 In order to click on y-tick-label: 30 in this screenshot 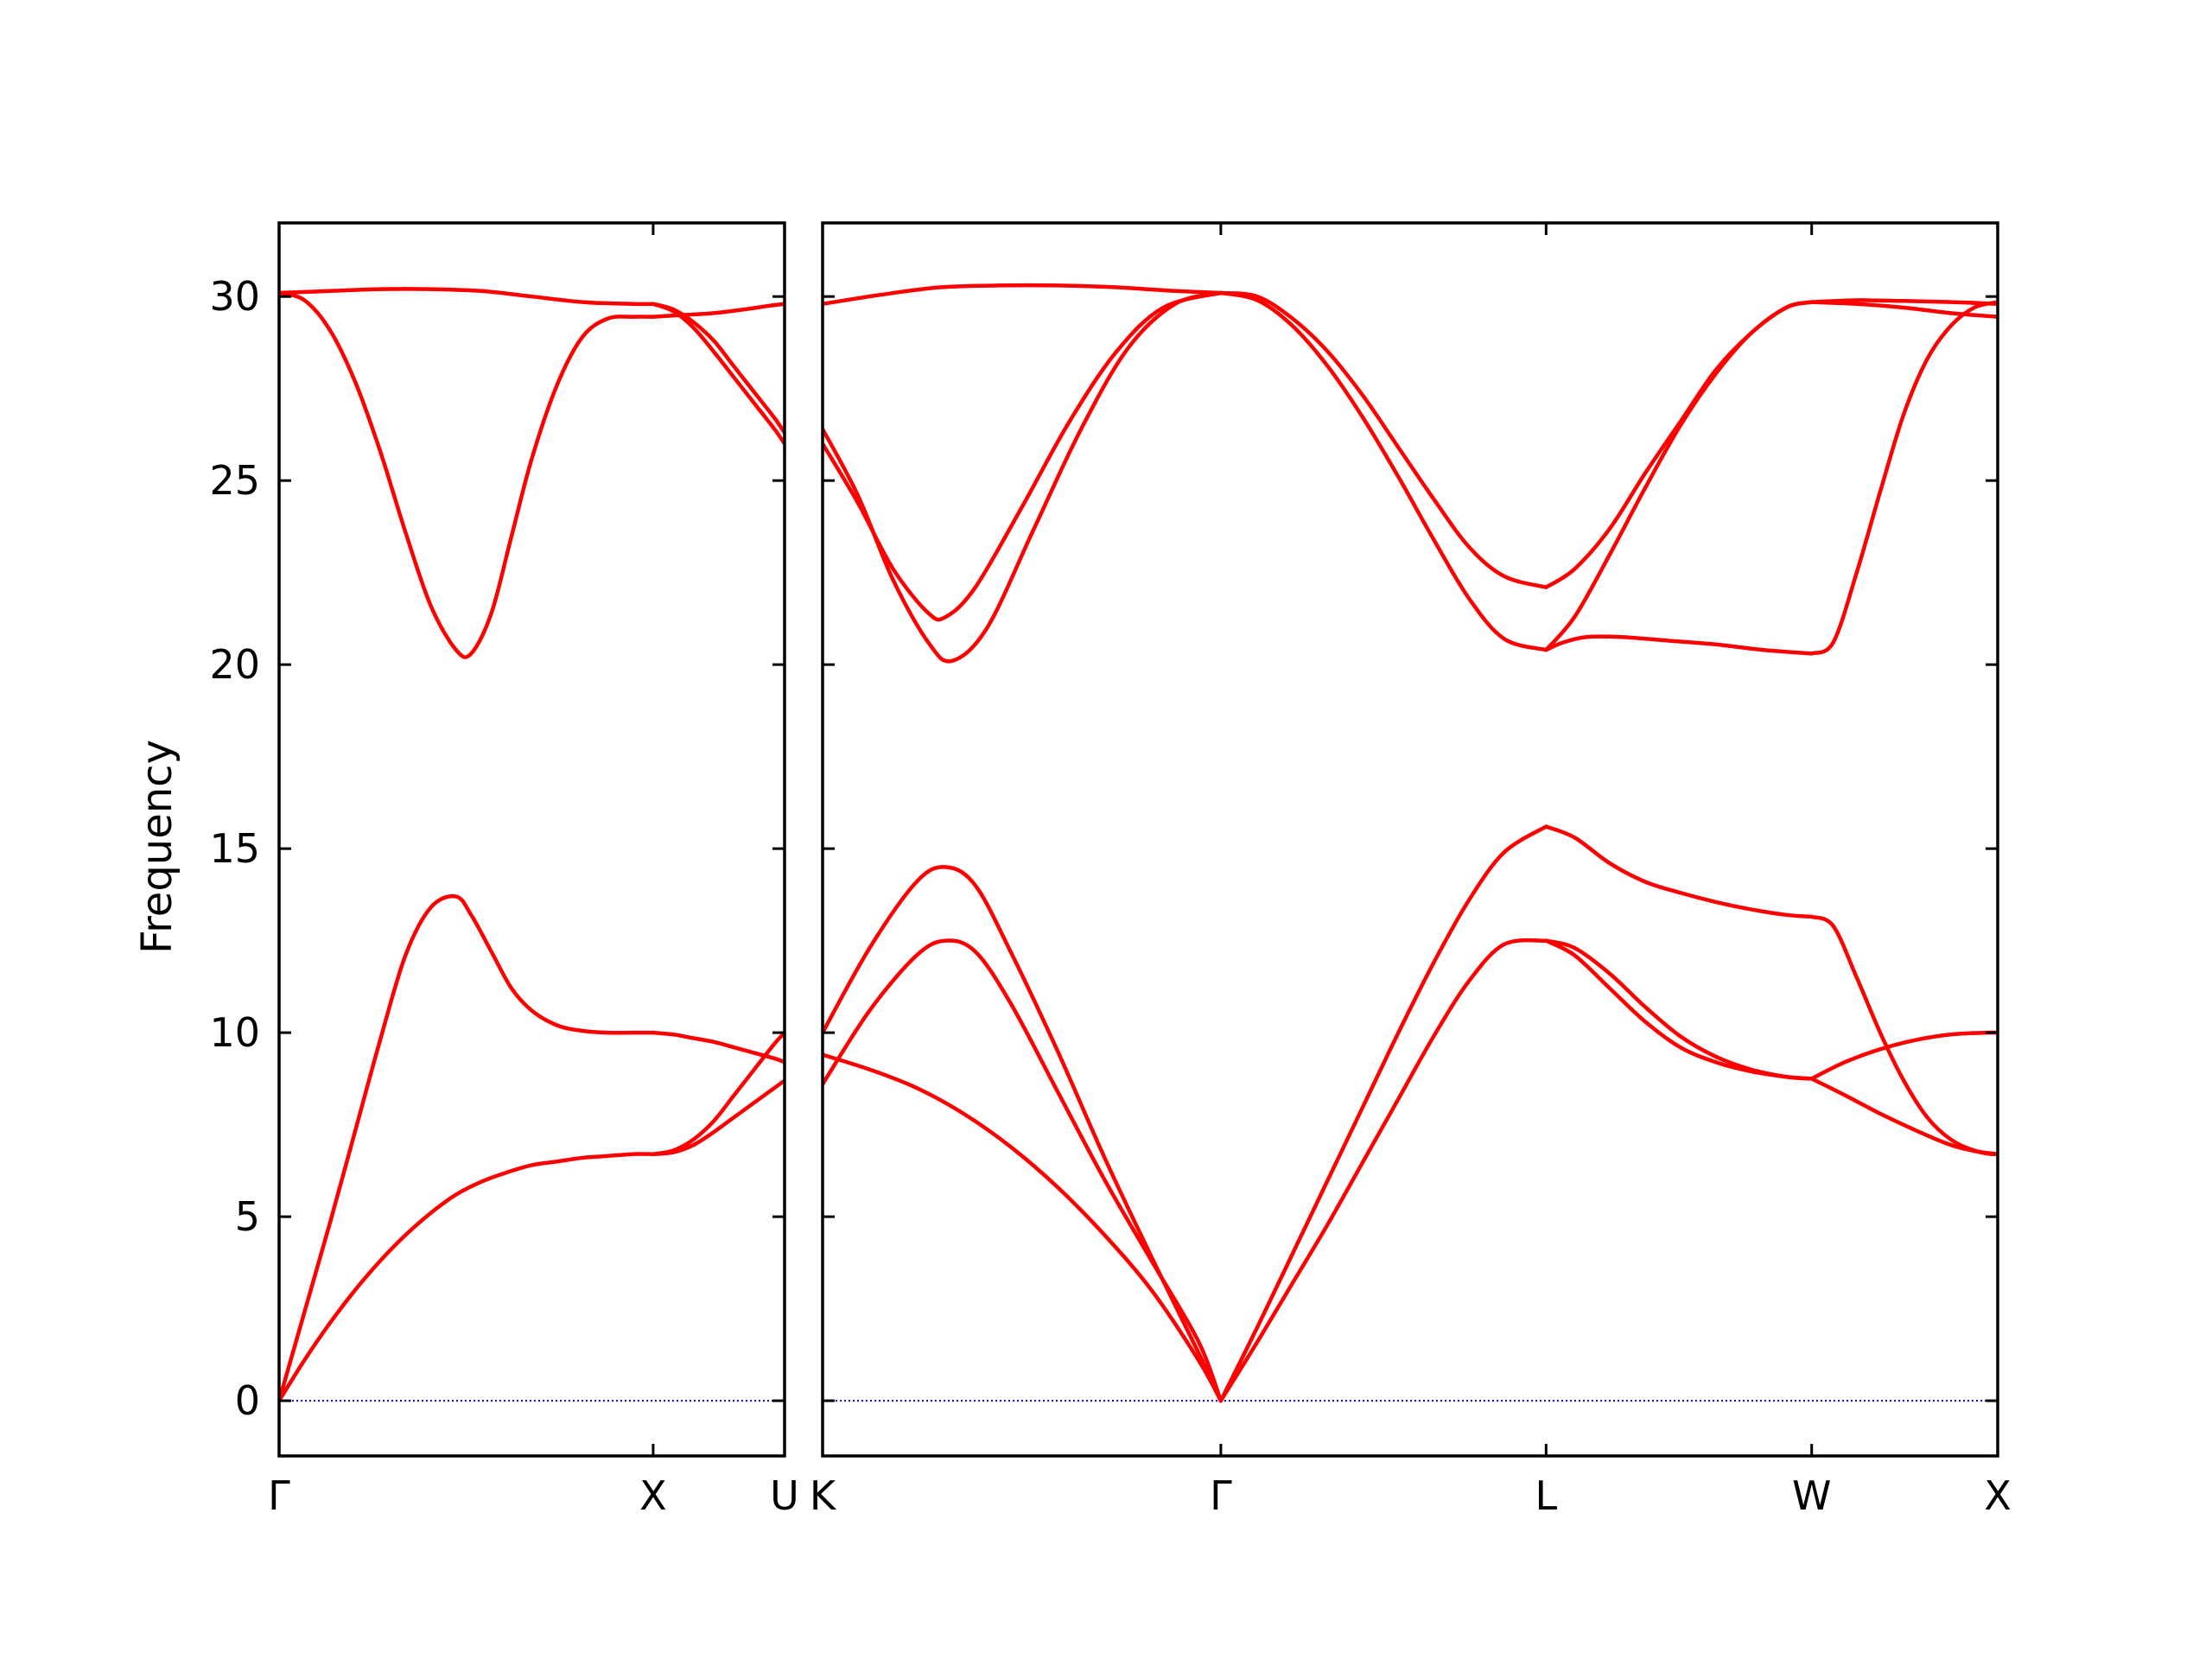, I will do `click(234, 296)`.